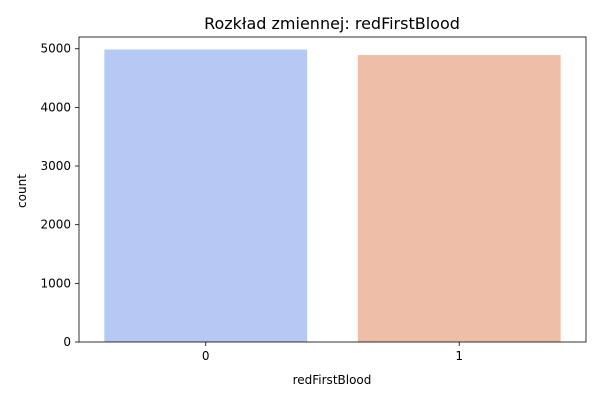 The image size is (600, 400). I want to click on x-tick-label: 0, so click(206, 356).